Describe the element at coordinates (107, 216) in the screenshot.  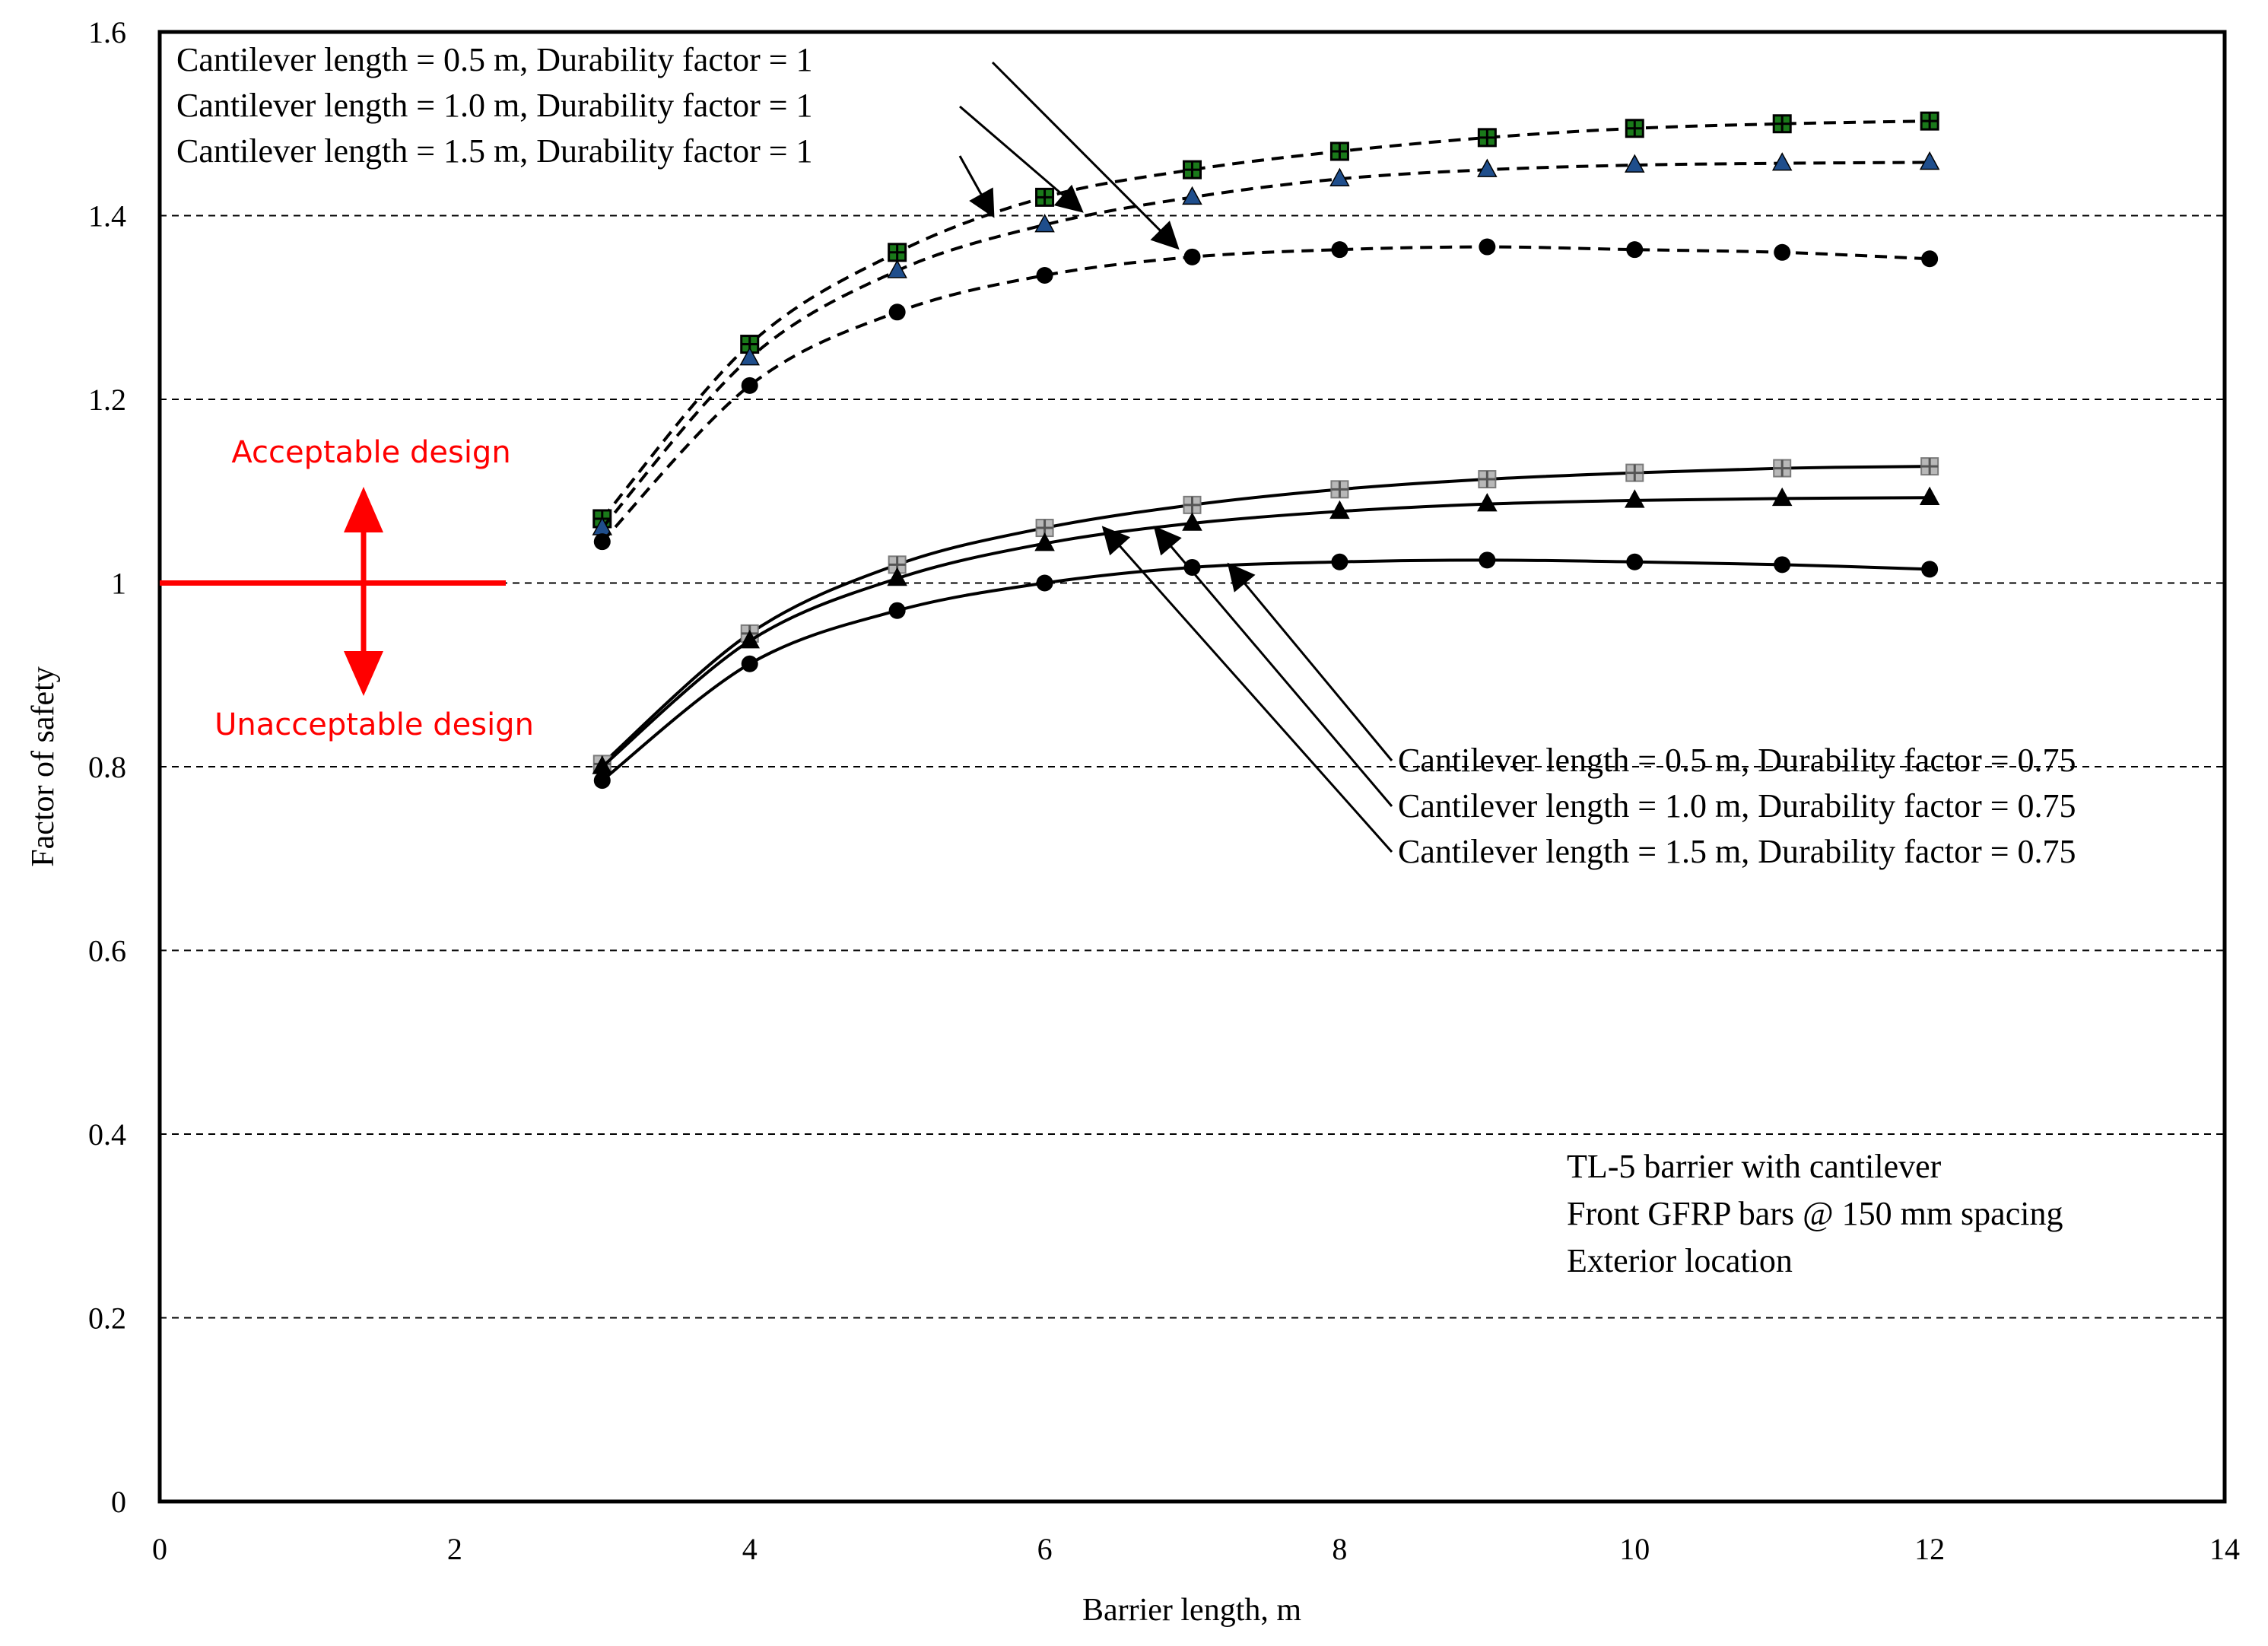
I see `y-tick-label: 1.4` at that location.